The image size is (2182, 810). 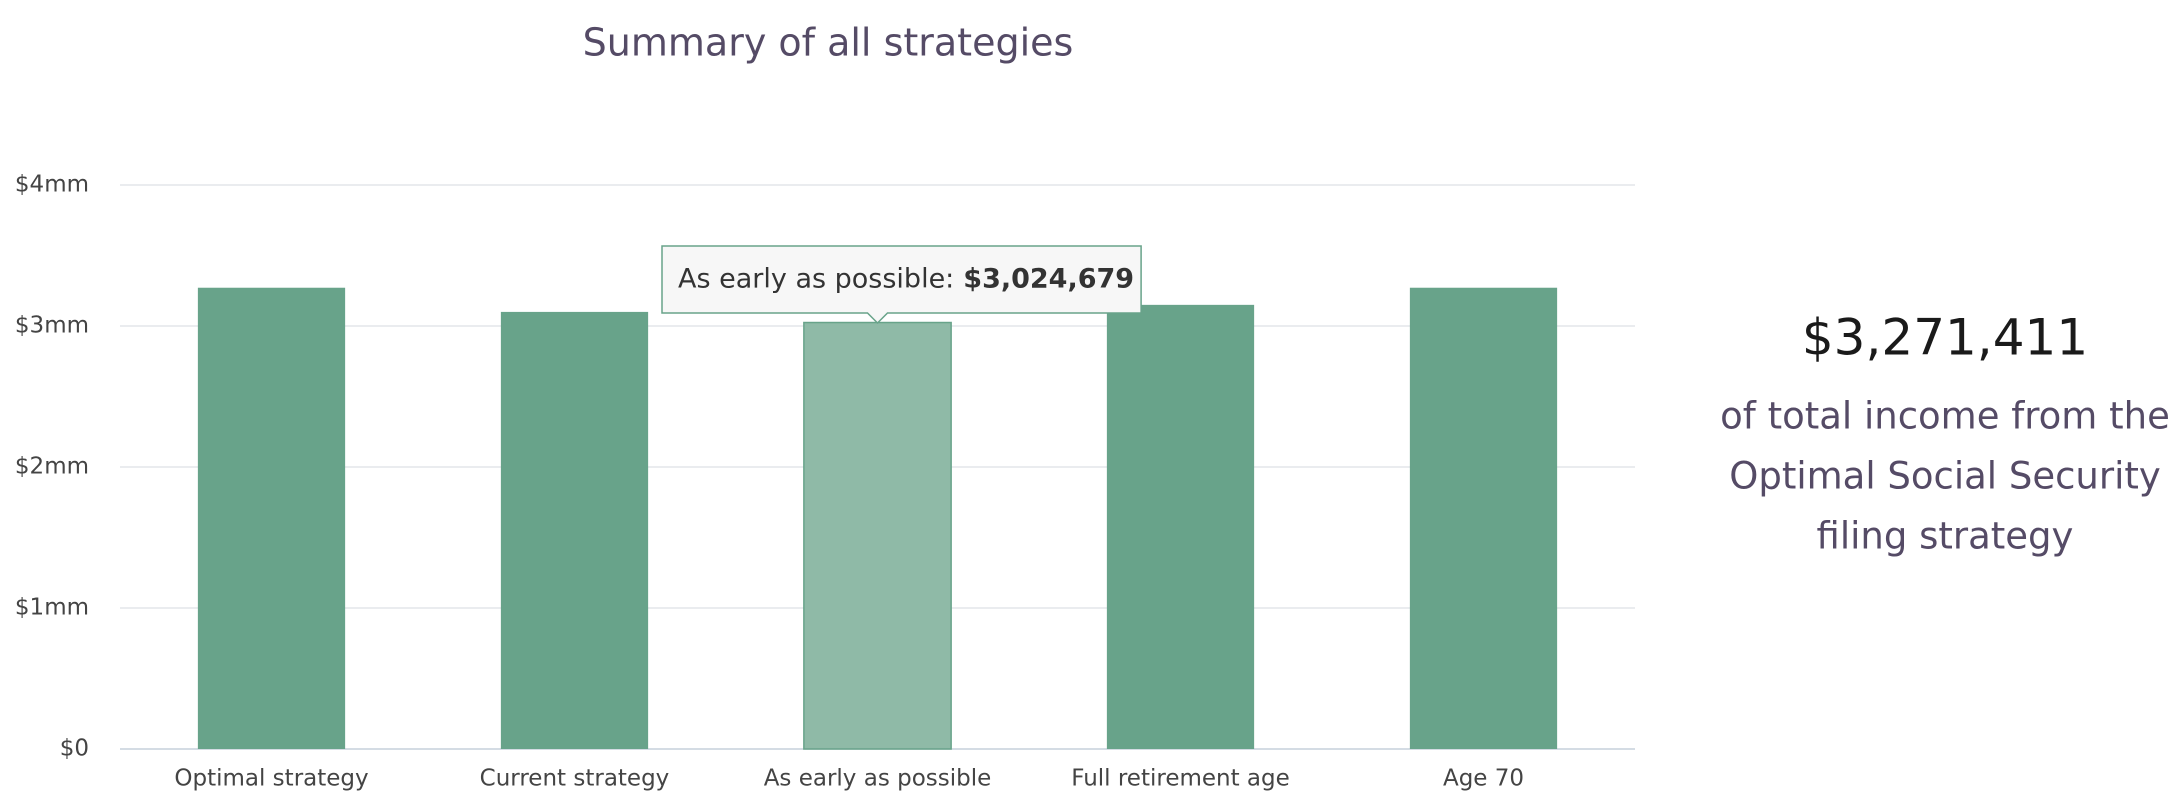 What do you see at coordinates (878, 779) in the screenshot?
I see `x-tick-label: As early as possible` at bounding box center [878, 779].